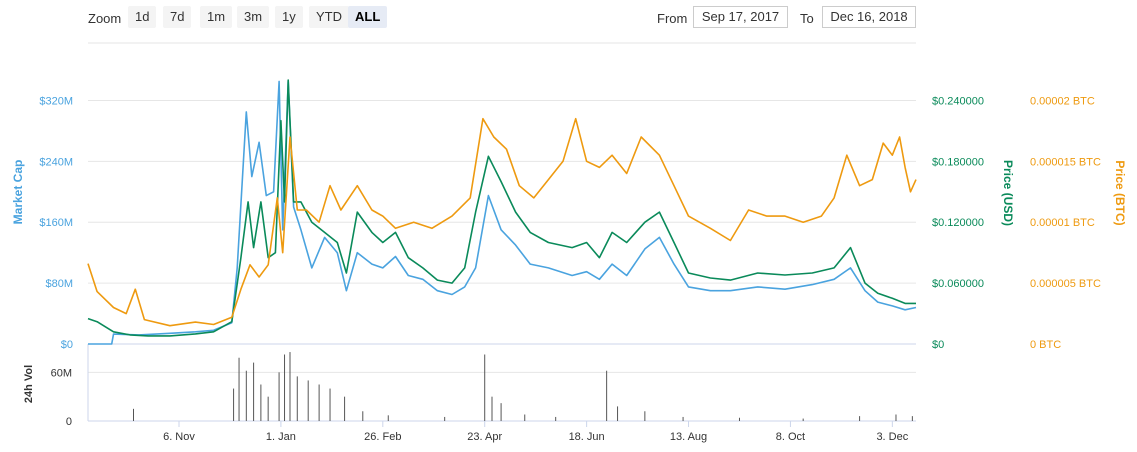 The height and width of the screenshot is (452, 1137). Describe the element at coordinates (1065, 284) in the screenshot. I see `price-btc-tick-label: 0.000005 BTC` at that location.